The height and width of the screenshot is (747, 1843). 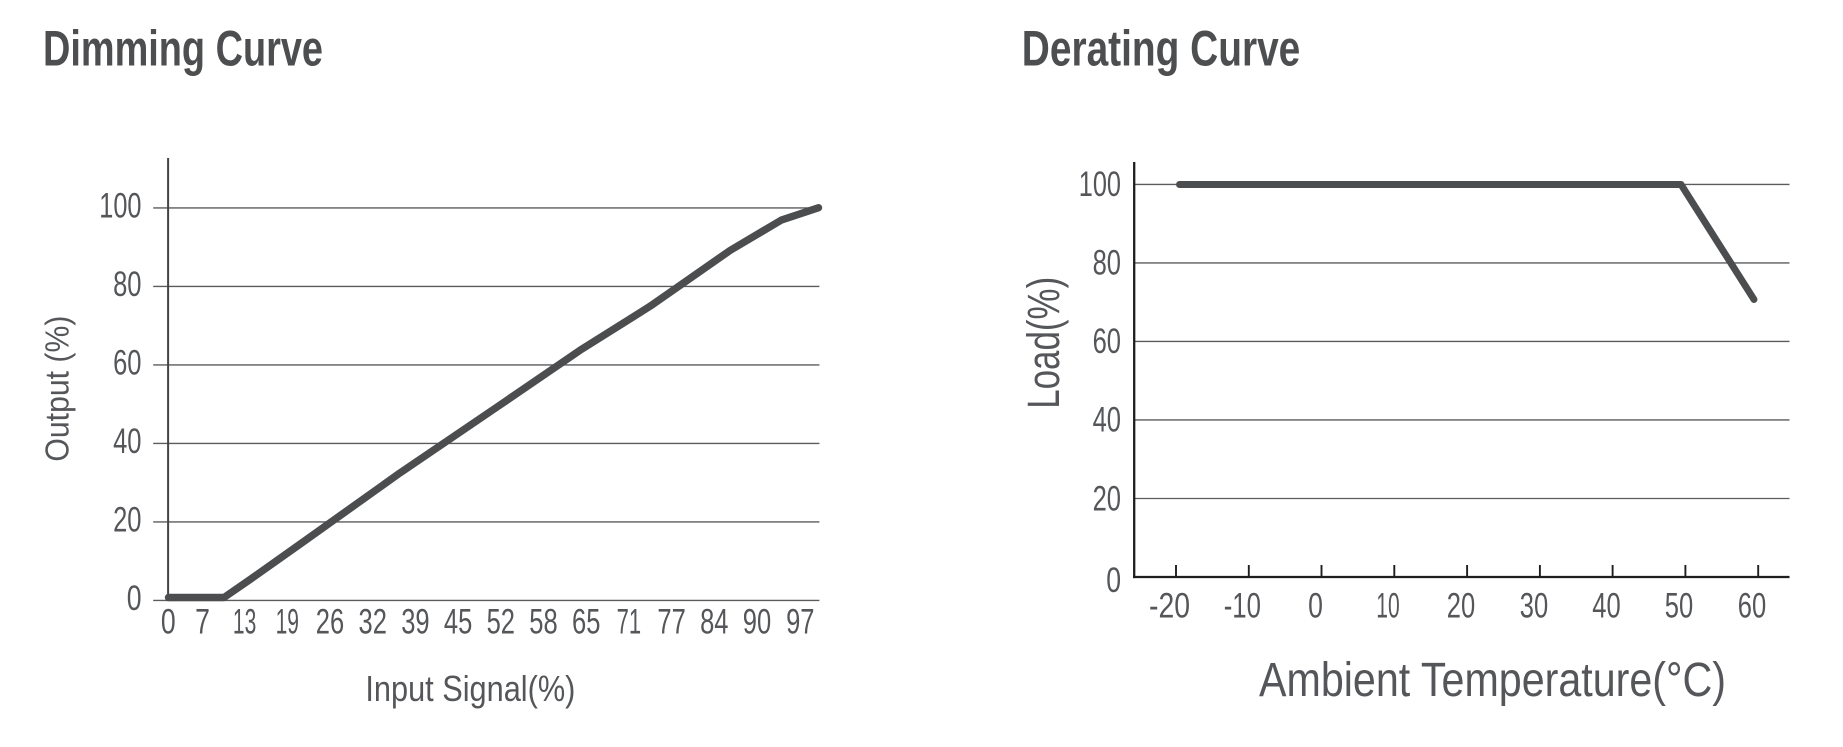 What do you see at coordinates (1534, 605) in the screenshot?
I see `svg-text: 30` at bounding box center [1534, 605].